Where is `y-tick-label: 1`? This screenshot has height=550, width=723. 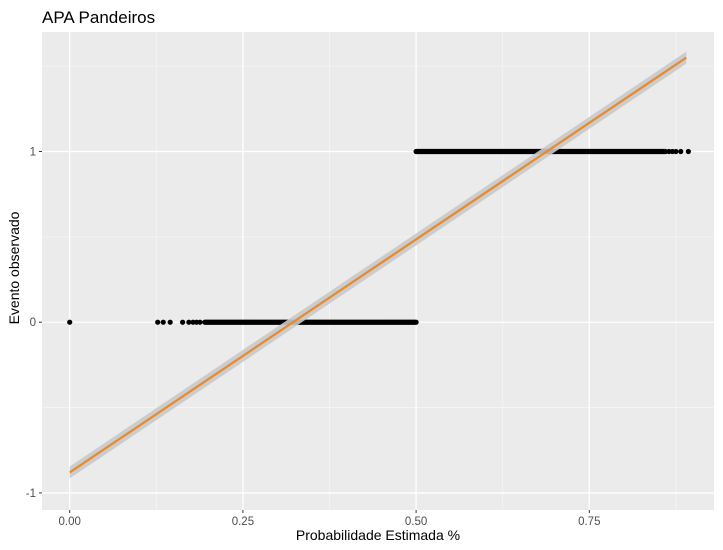 y-tick-label: 1 is located at coordinates (33, 153).